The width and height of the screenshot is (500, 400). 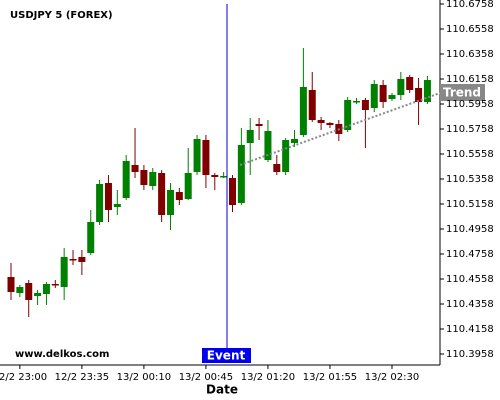 What do you see at coordinates (144, 377) in the screenshot?
I see `x-tick-label: 13/2 00:10` at bounding box center [144, 377].